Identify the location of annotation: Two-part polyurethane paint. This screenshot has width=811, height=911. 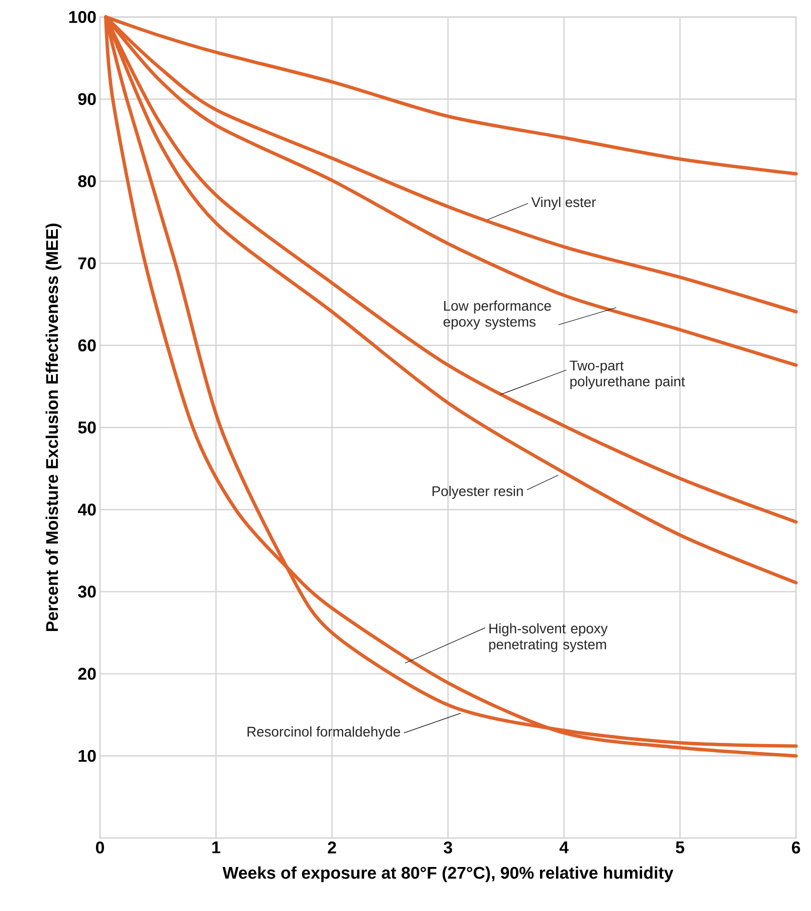
(627, 375).